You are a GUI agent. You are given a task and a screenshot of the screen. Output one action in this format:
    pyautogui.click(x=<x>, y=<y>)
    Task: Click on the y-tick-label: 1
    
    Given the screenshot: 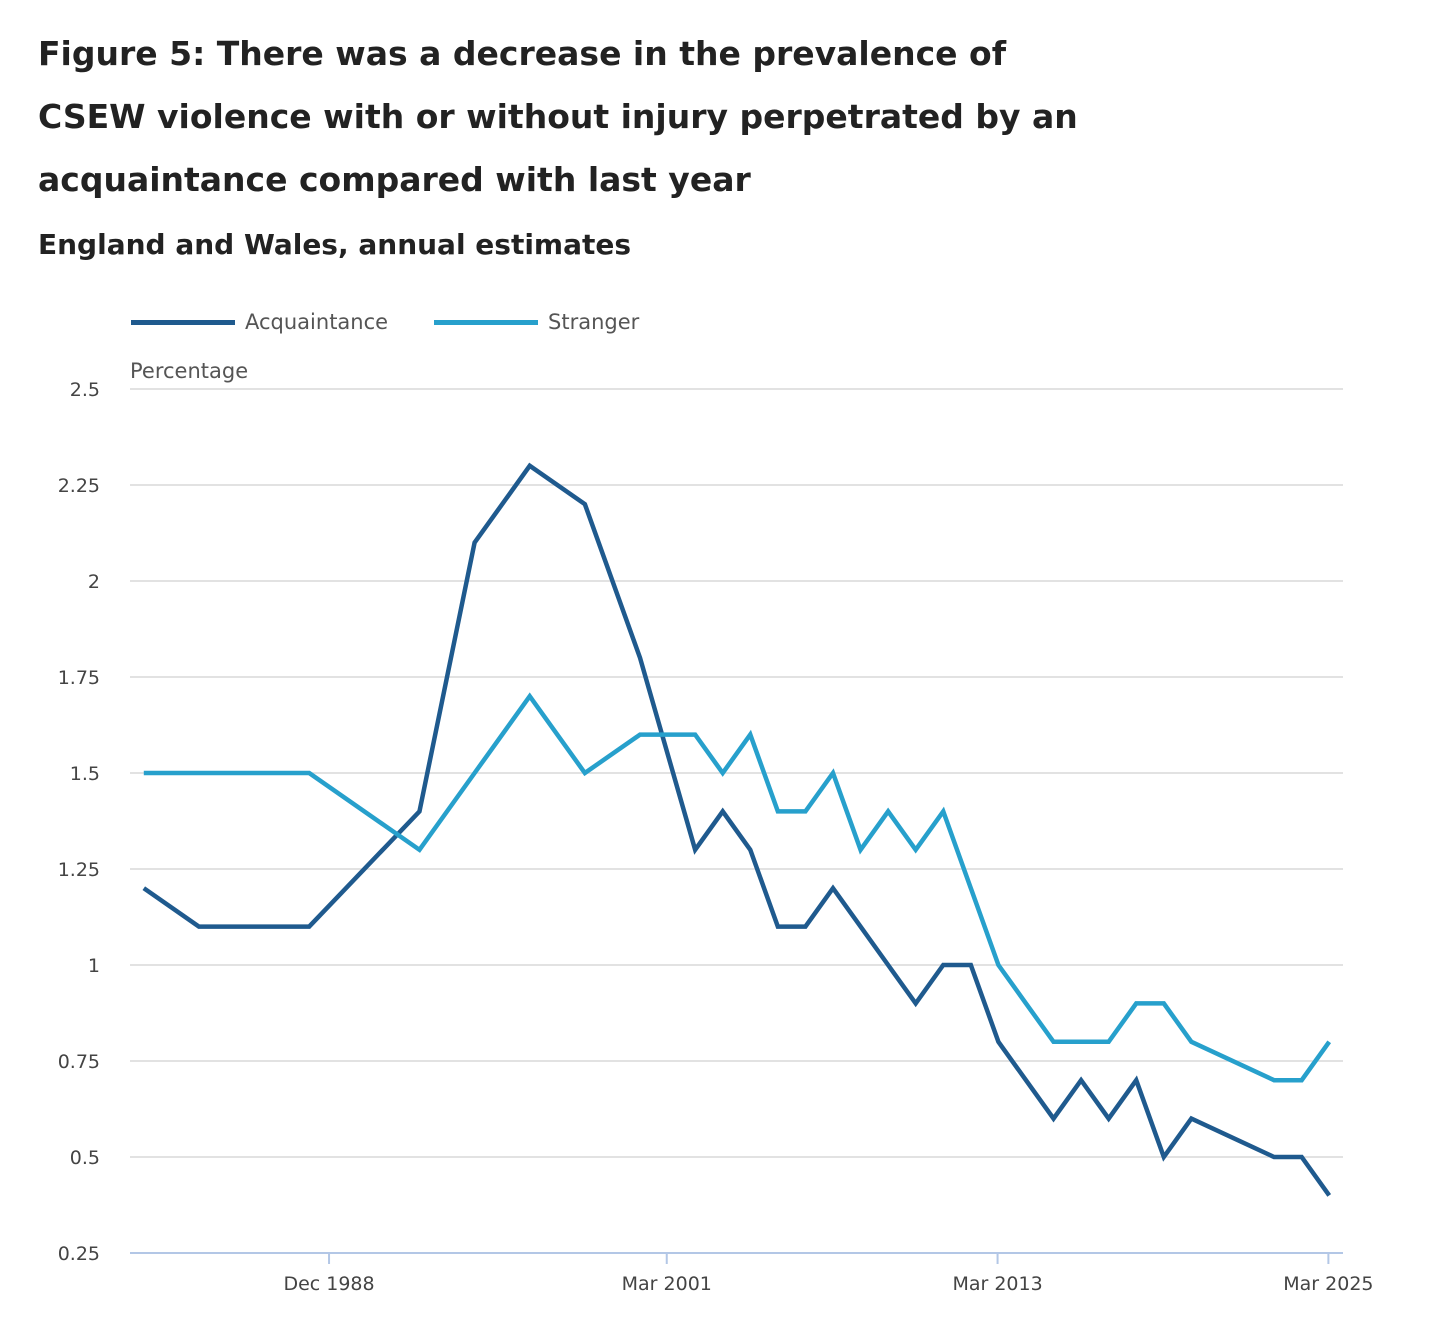 What is the action you would take?
    pyautogui.click(x=94, y=966)
    